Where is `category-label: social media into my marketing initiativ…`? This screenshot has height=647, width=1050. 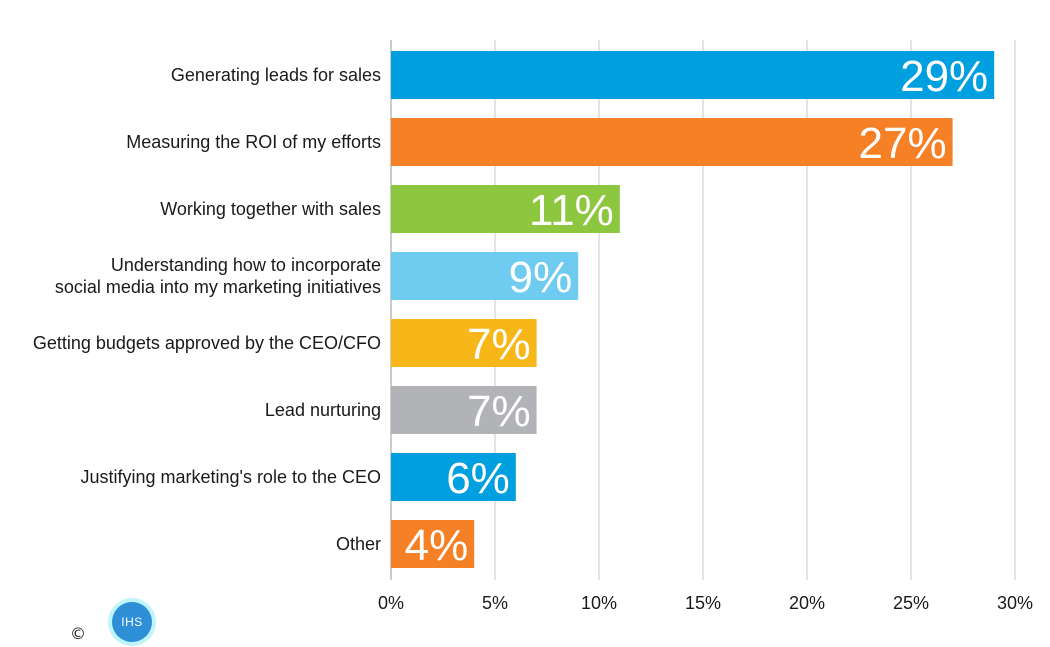 category-label: social media into my marketing initiativ… is located at coordinates (218, 287).